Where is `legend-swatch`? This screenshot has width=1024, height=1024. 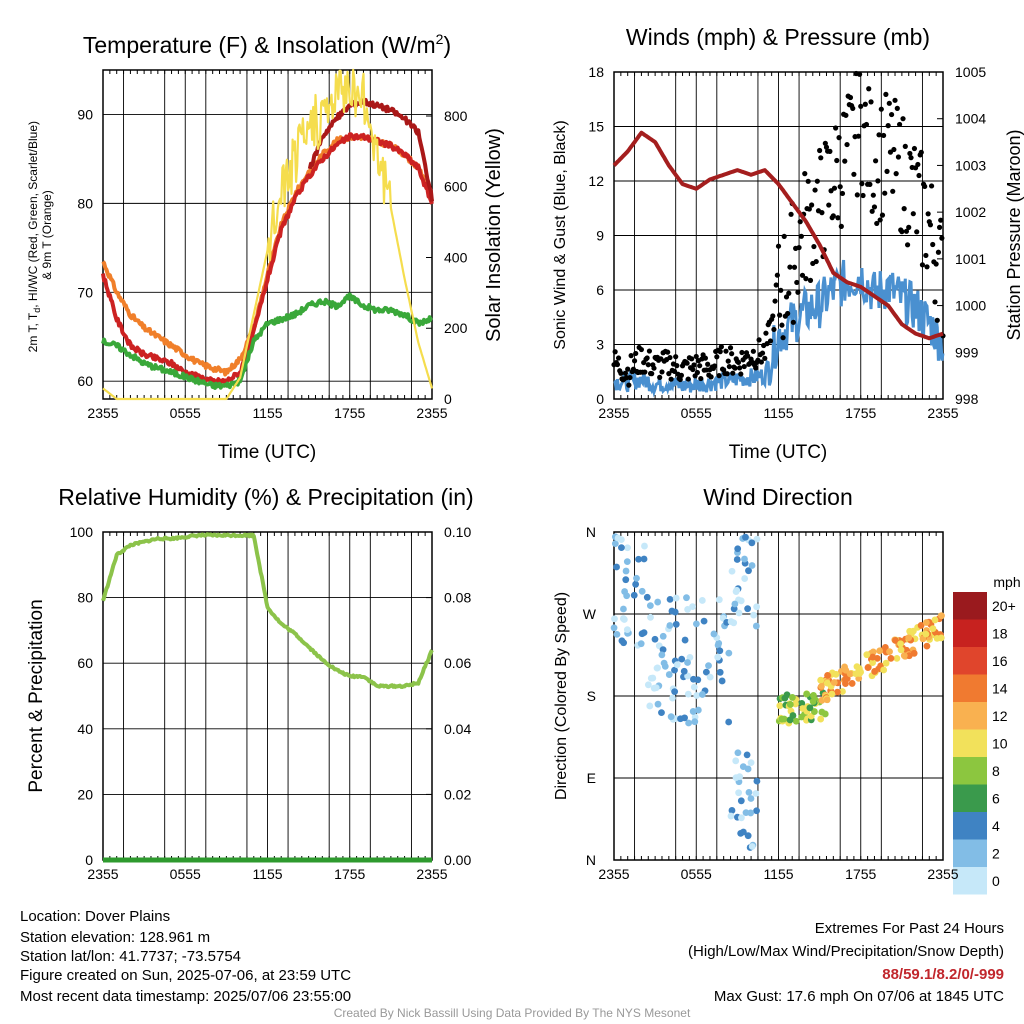 legend-swatch is located at coordinates (970, 716).